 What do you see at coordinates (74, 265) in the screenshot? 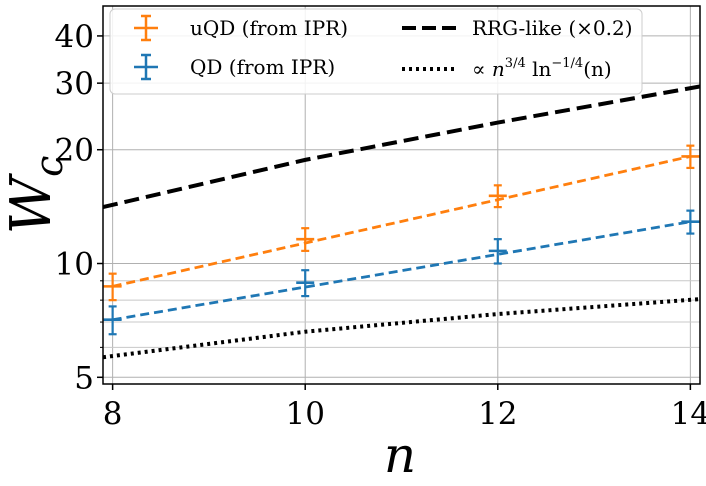
I see `y-tick-label: 10` at bounding box center [74, 265].